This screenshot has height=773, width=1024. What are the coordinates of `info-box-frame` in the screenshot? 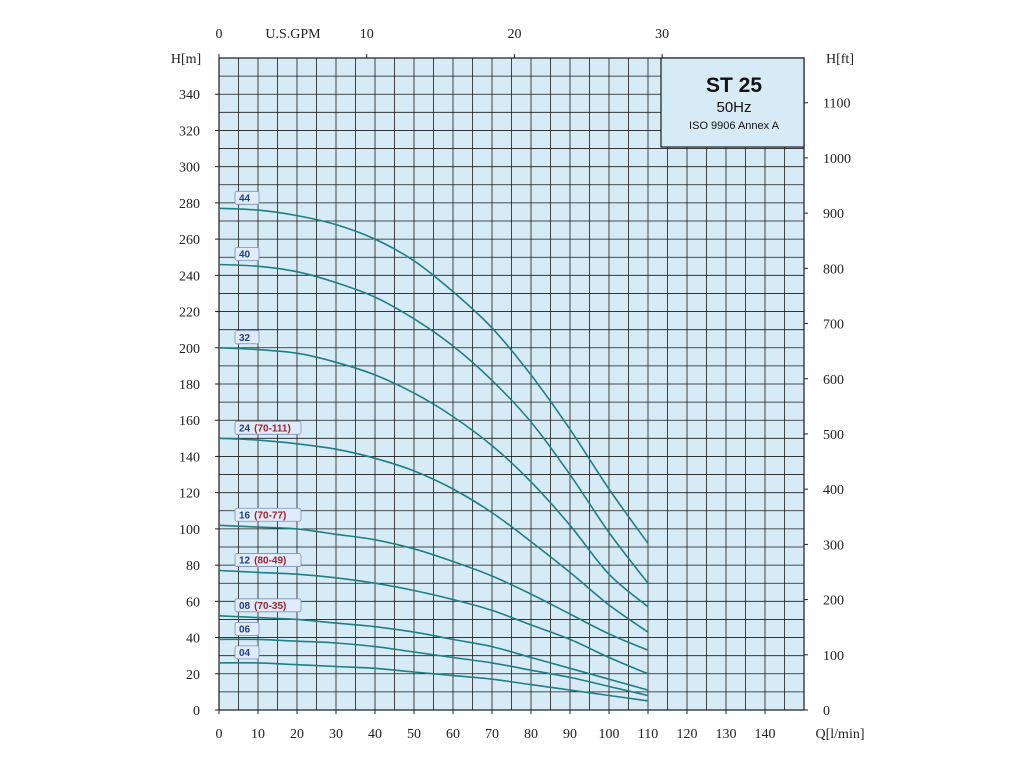 It's located at (732, 102).